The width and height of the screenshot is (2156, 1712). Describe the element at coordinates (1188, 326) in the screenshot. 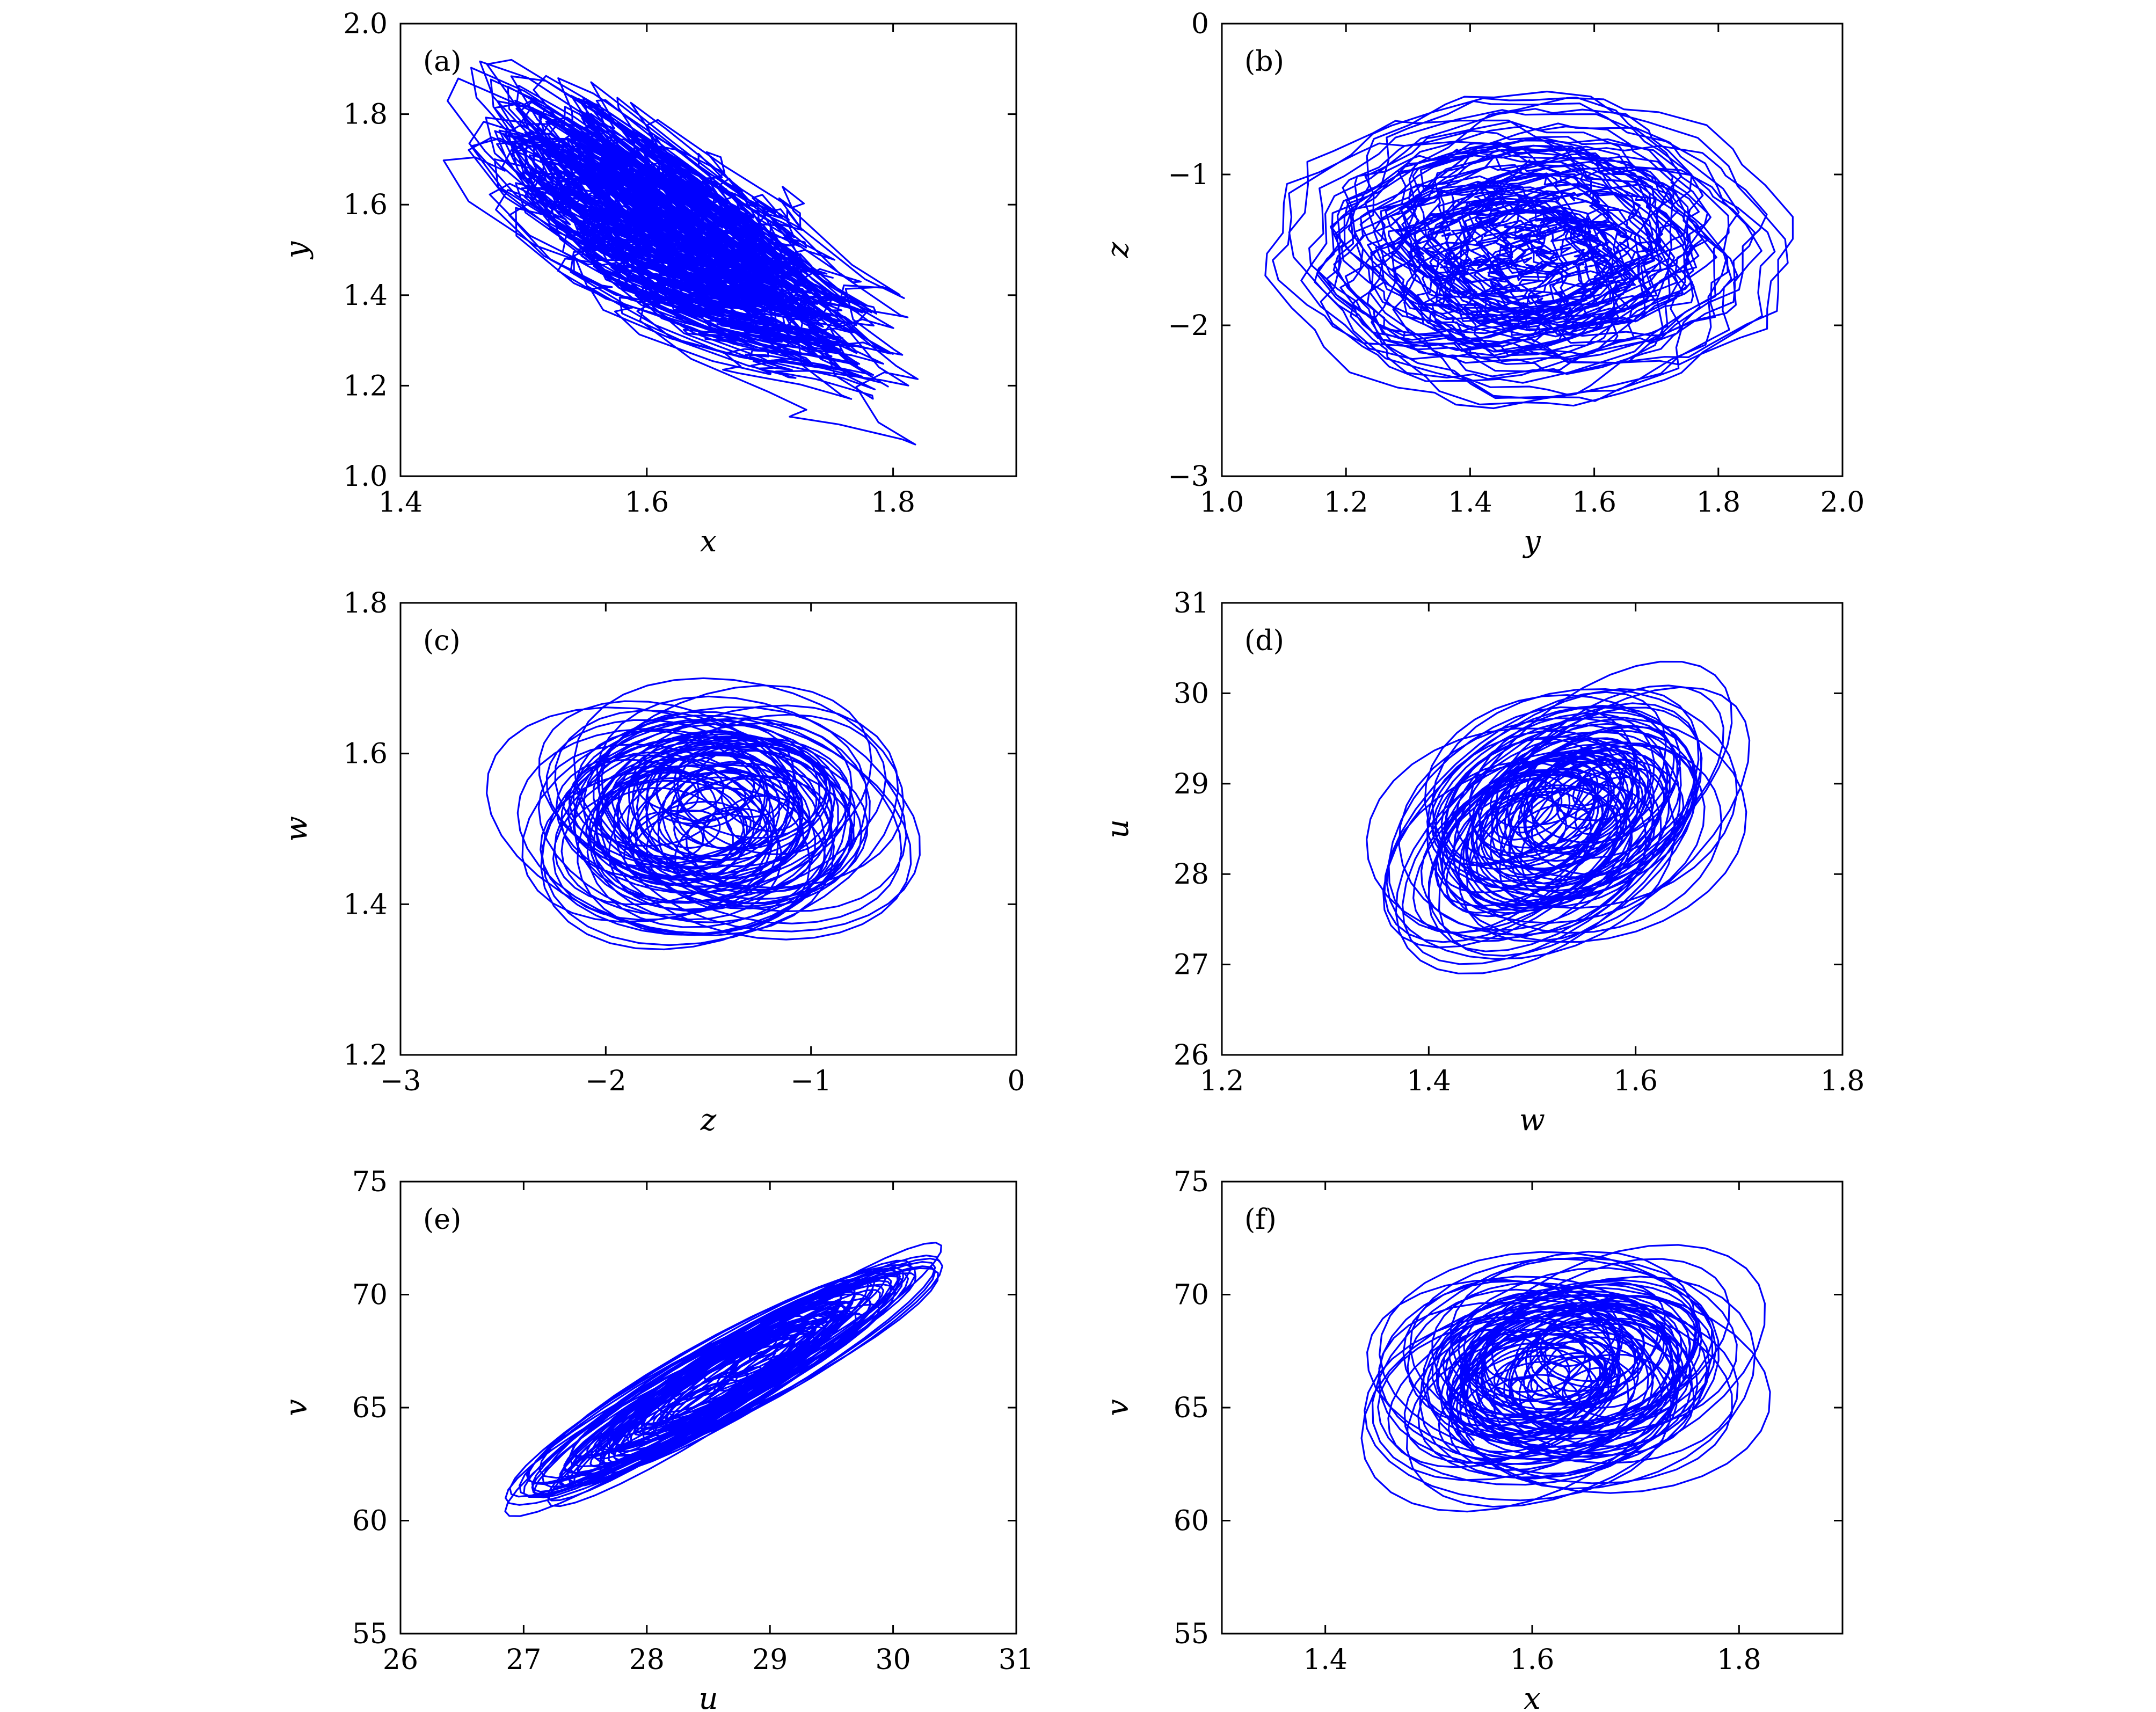

I see `y-tick-label-b: −2` at that location.